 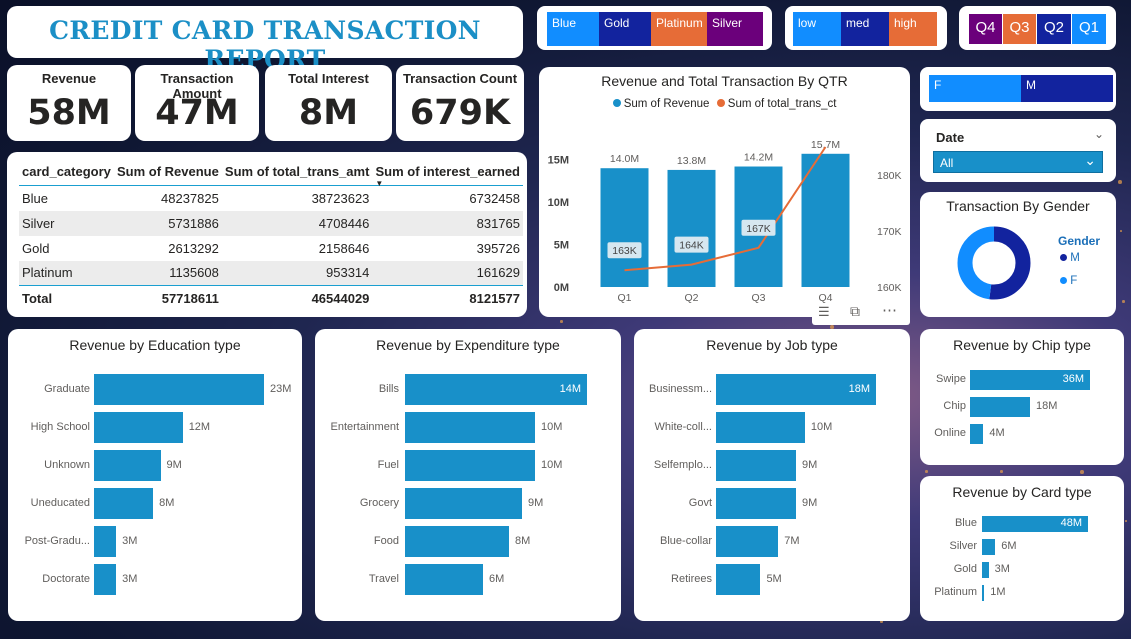 I want to click on line-data-label: 163K, so click(x=624, y=250).